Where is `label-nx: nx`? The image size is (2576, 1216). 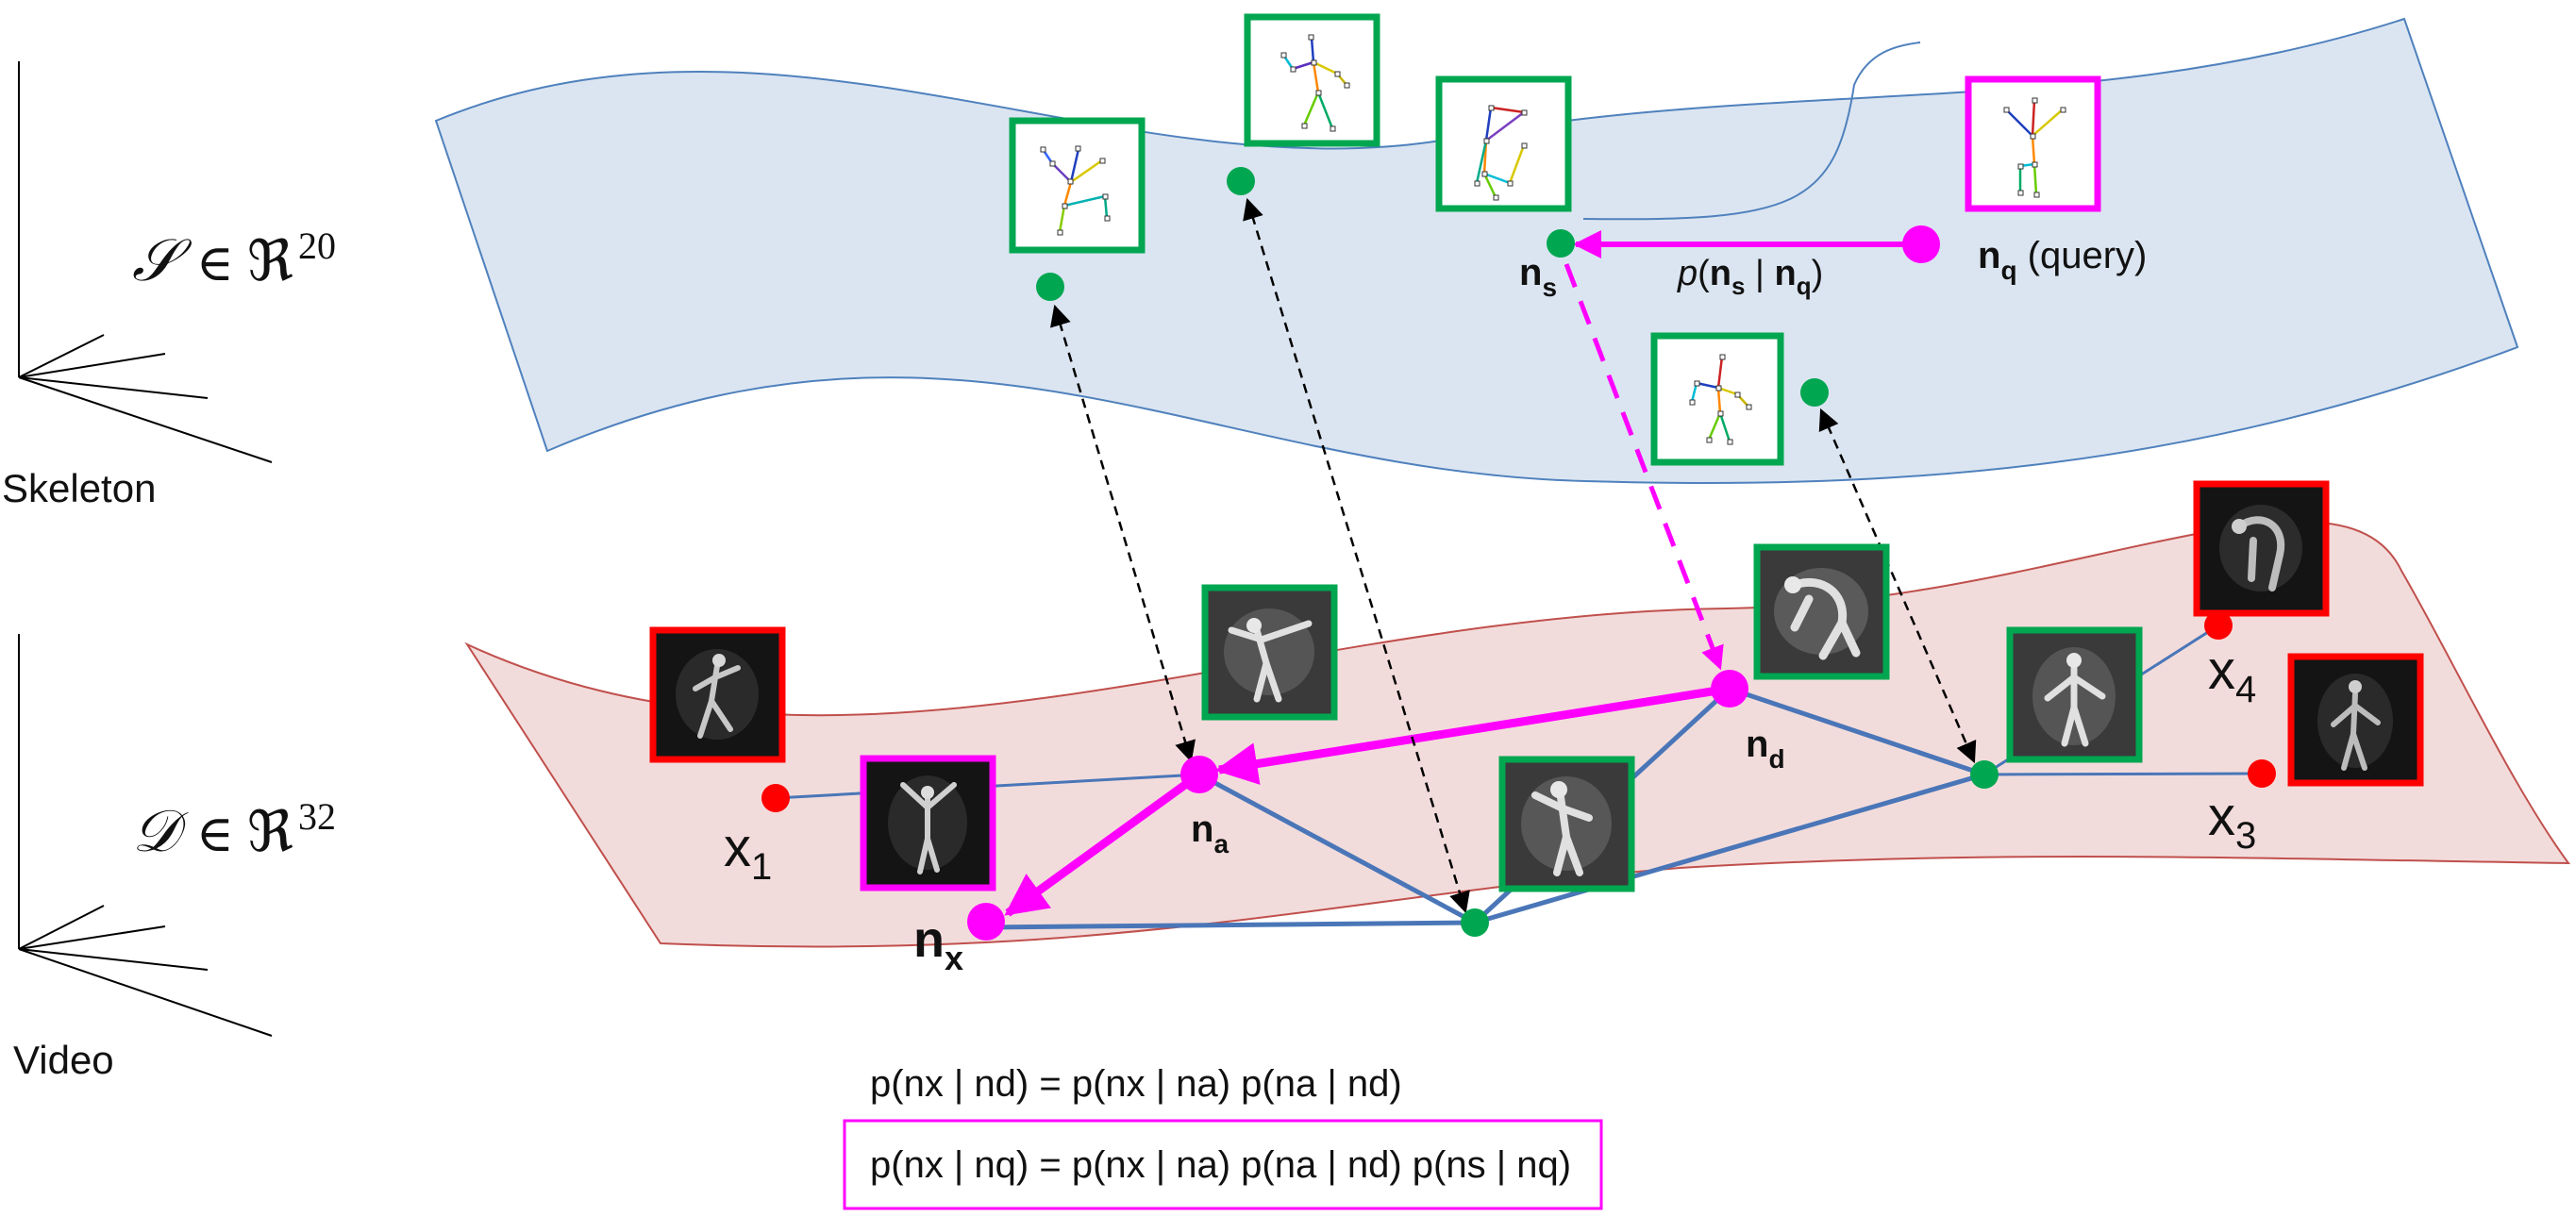
label-nx: nx is located at coordinates (938, 944).